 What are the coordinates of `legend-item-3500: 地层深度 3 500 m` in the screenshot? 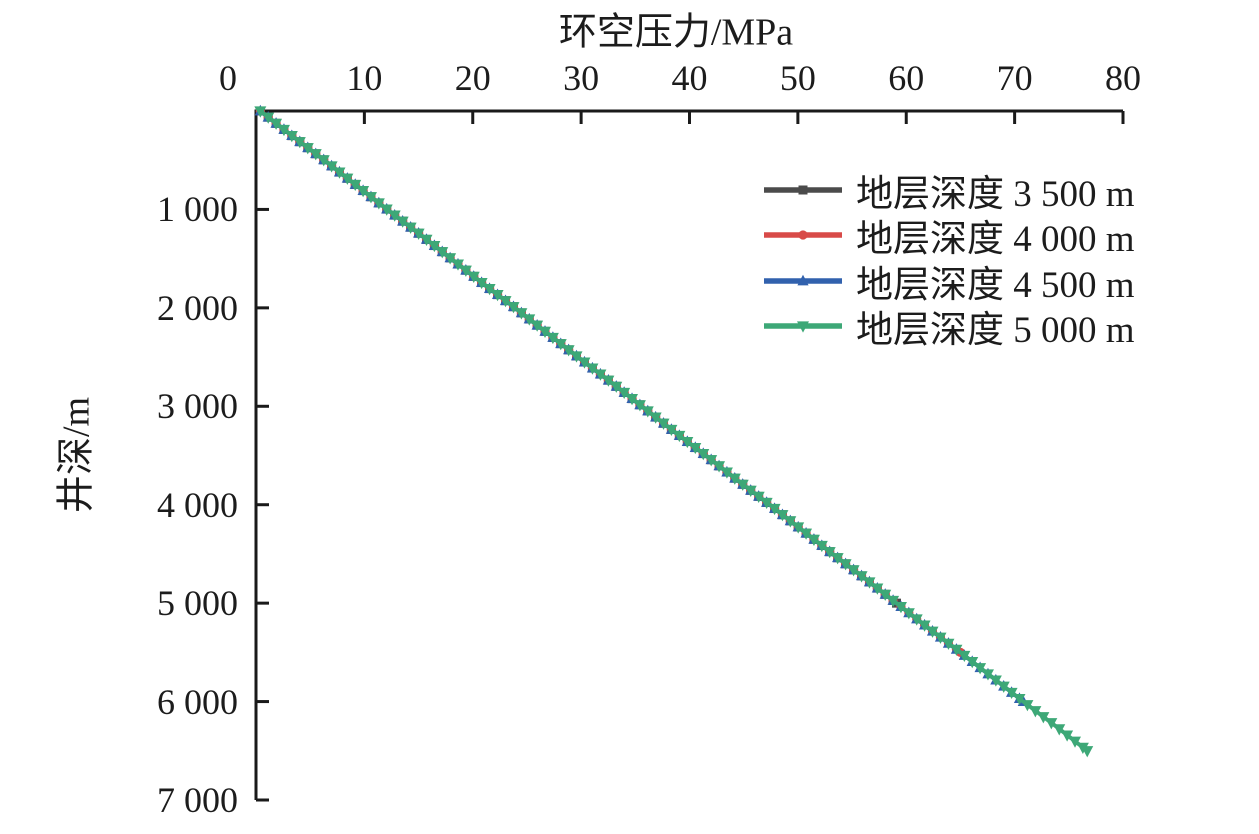 It's located at (948, 191).